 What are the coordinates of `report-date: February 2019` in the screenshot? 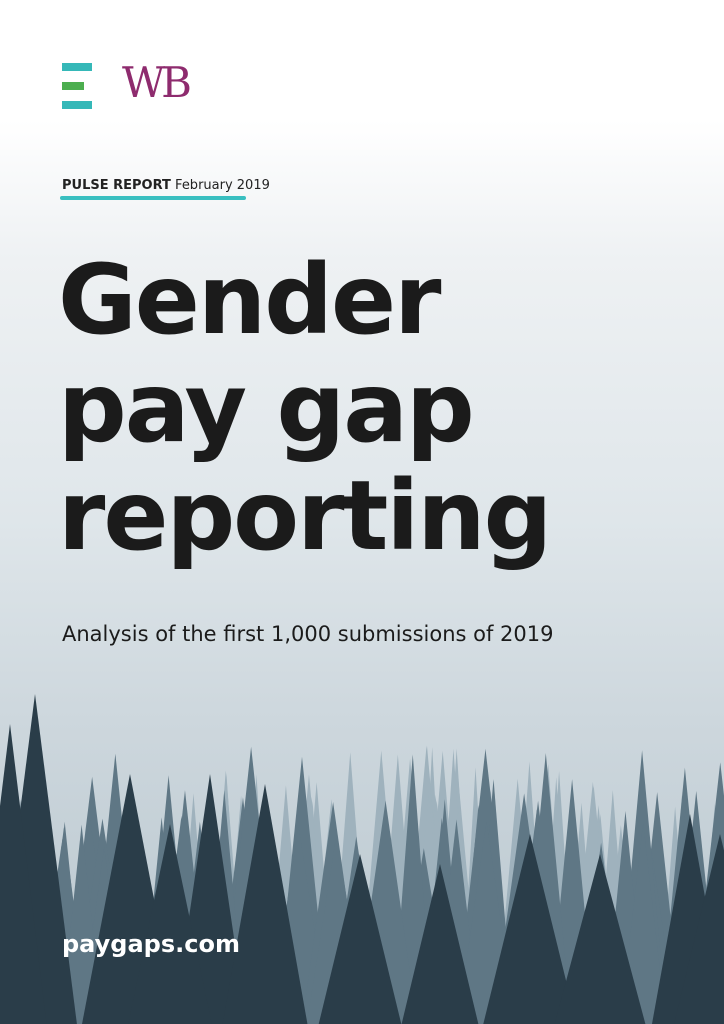 It's located at (222, 185).